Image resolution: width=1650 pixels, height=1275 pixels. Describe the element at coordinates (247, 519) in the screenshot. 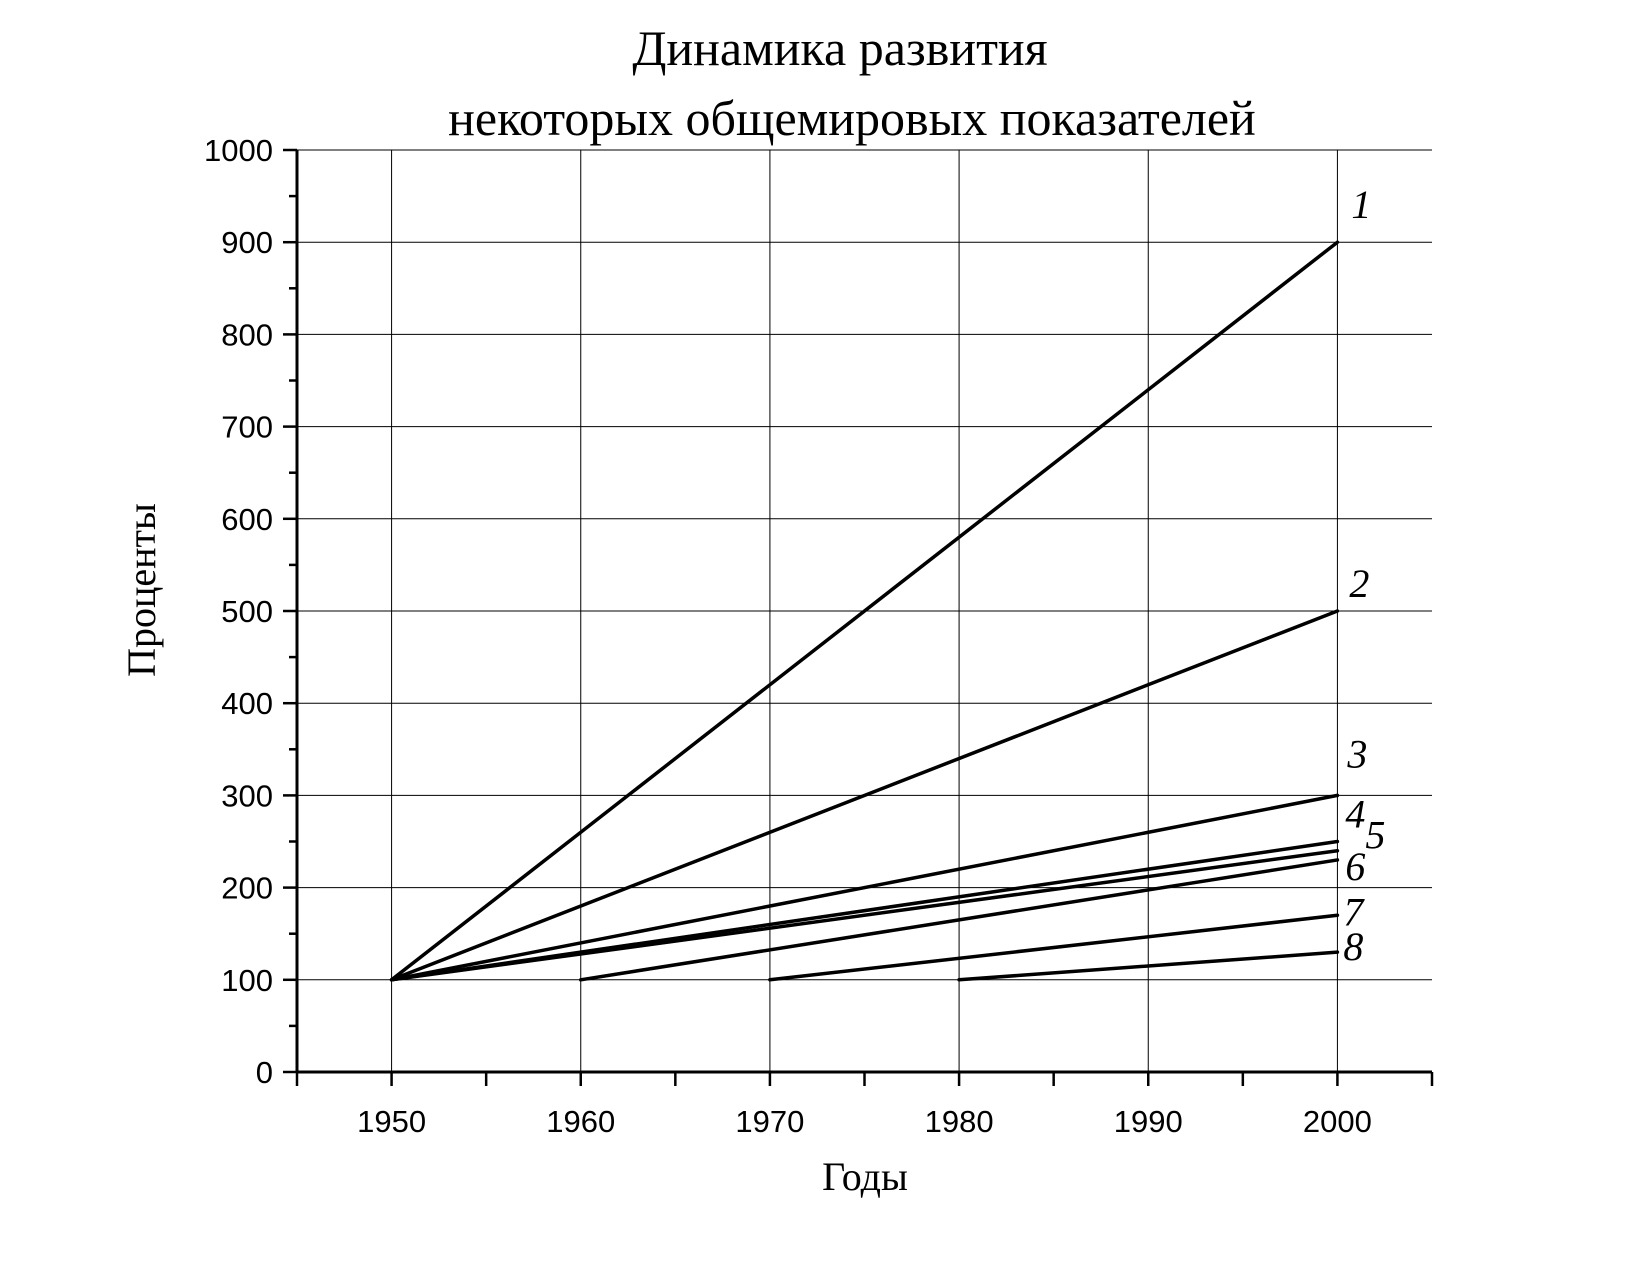

I see `y-tick-label: 600` at that location.